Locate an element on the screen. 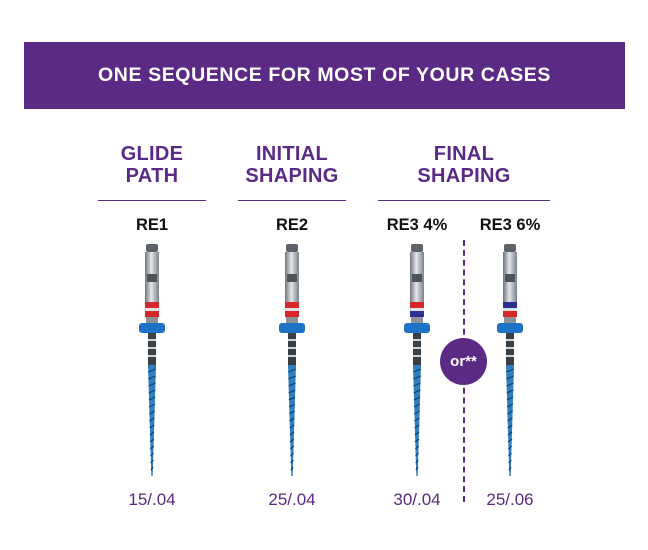 Image resolution: width=648 pixels, height=550 pixels. stage-line1: INITIAL is located at coordinates (292, 154).